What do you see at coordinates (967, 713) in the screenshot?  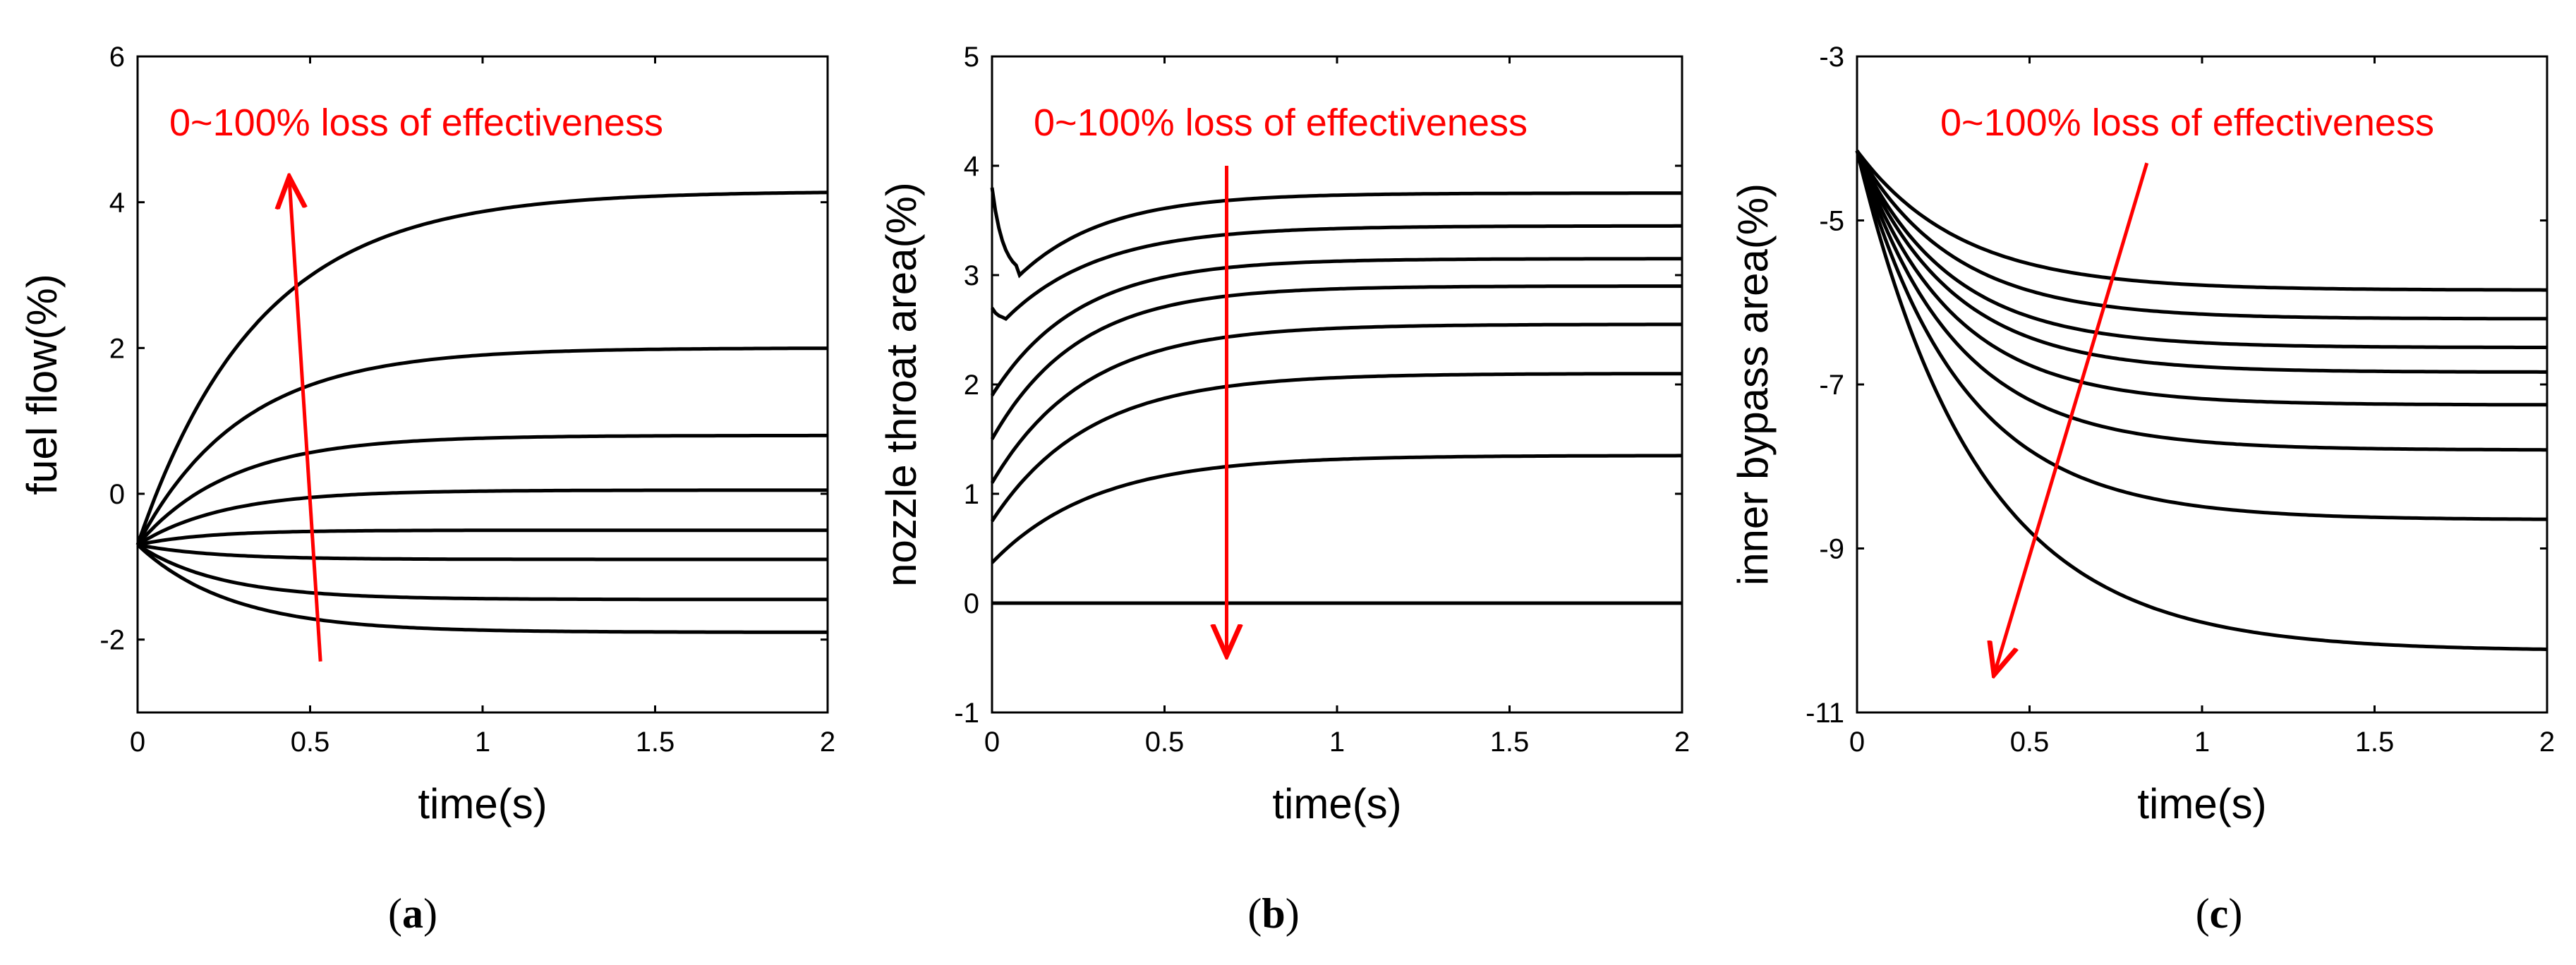 I see `y-tick-label: -1` at bounding box center [967, 713].